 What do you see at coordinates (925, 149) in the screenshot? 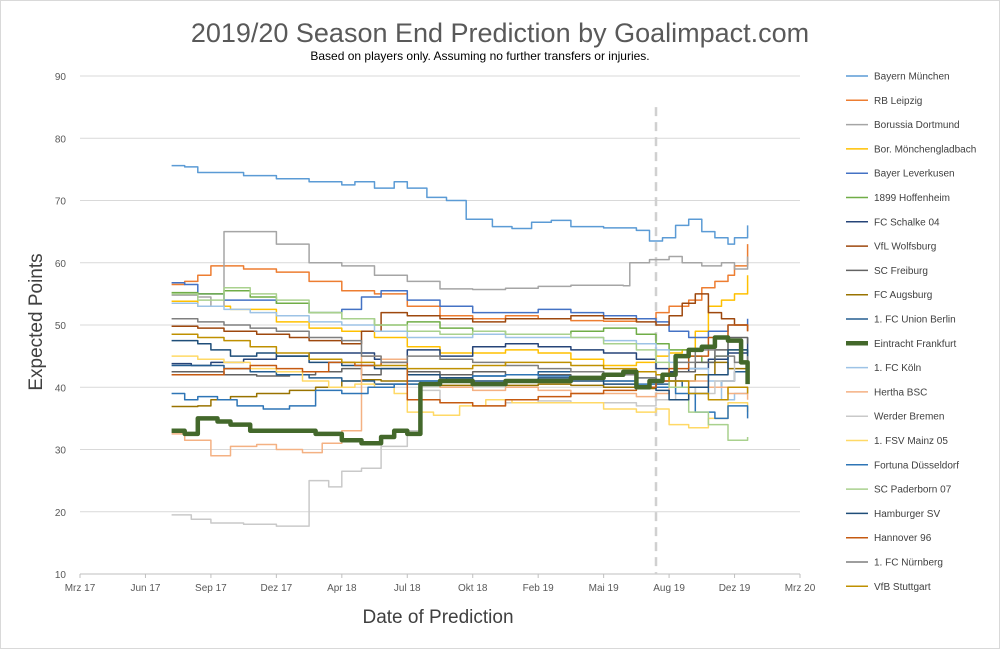
I see `legend-label: Bor. Mönchengladbach` at bounding box center [925, 149].